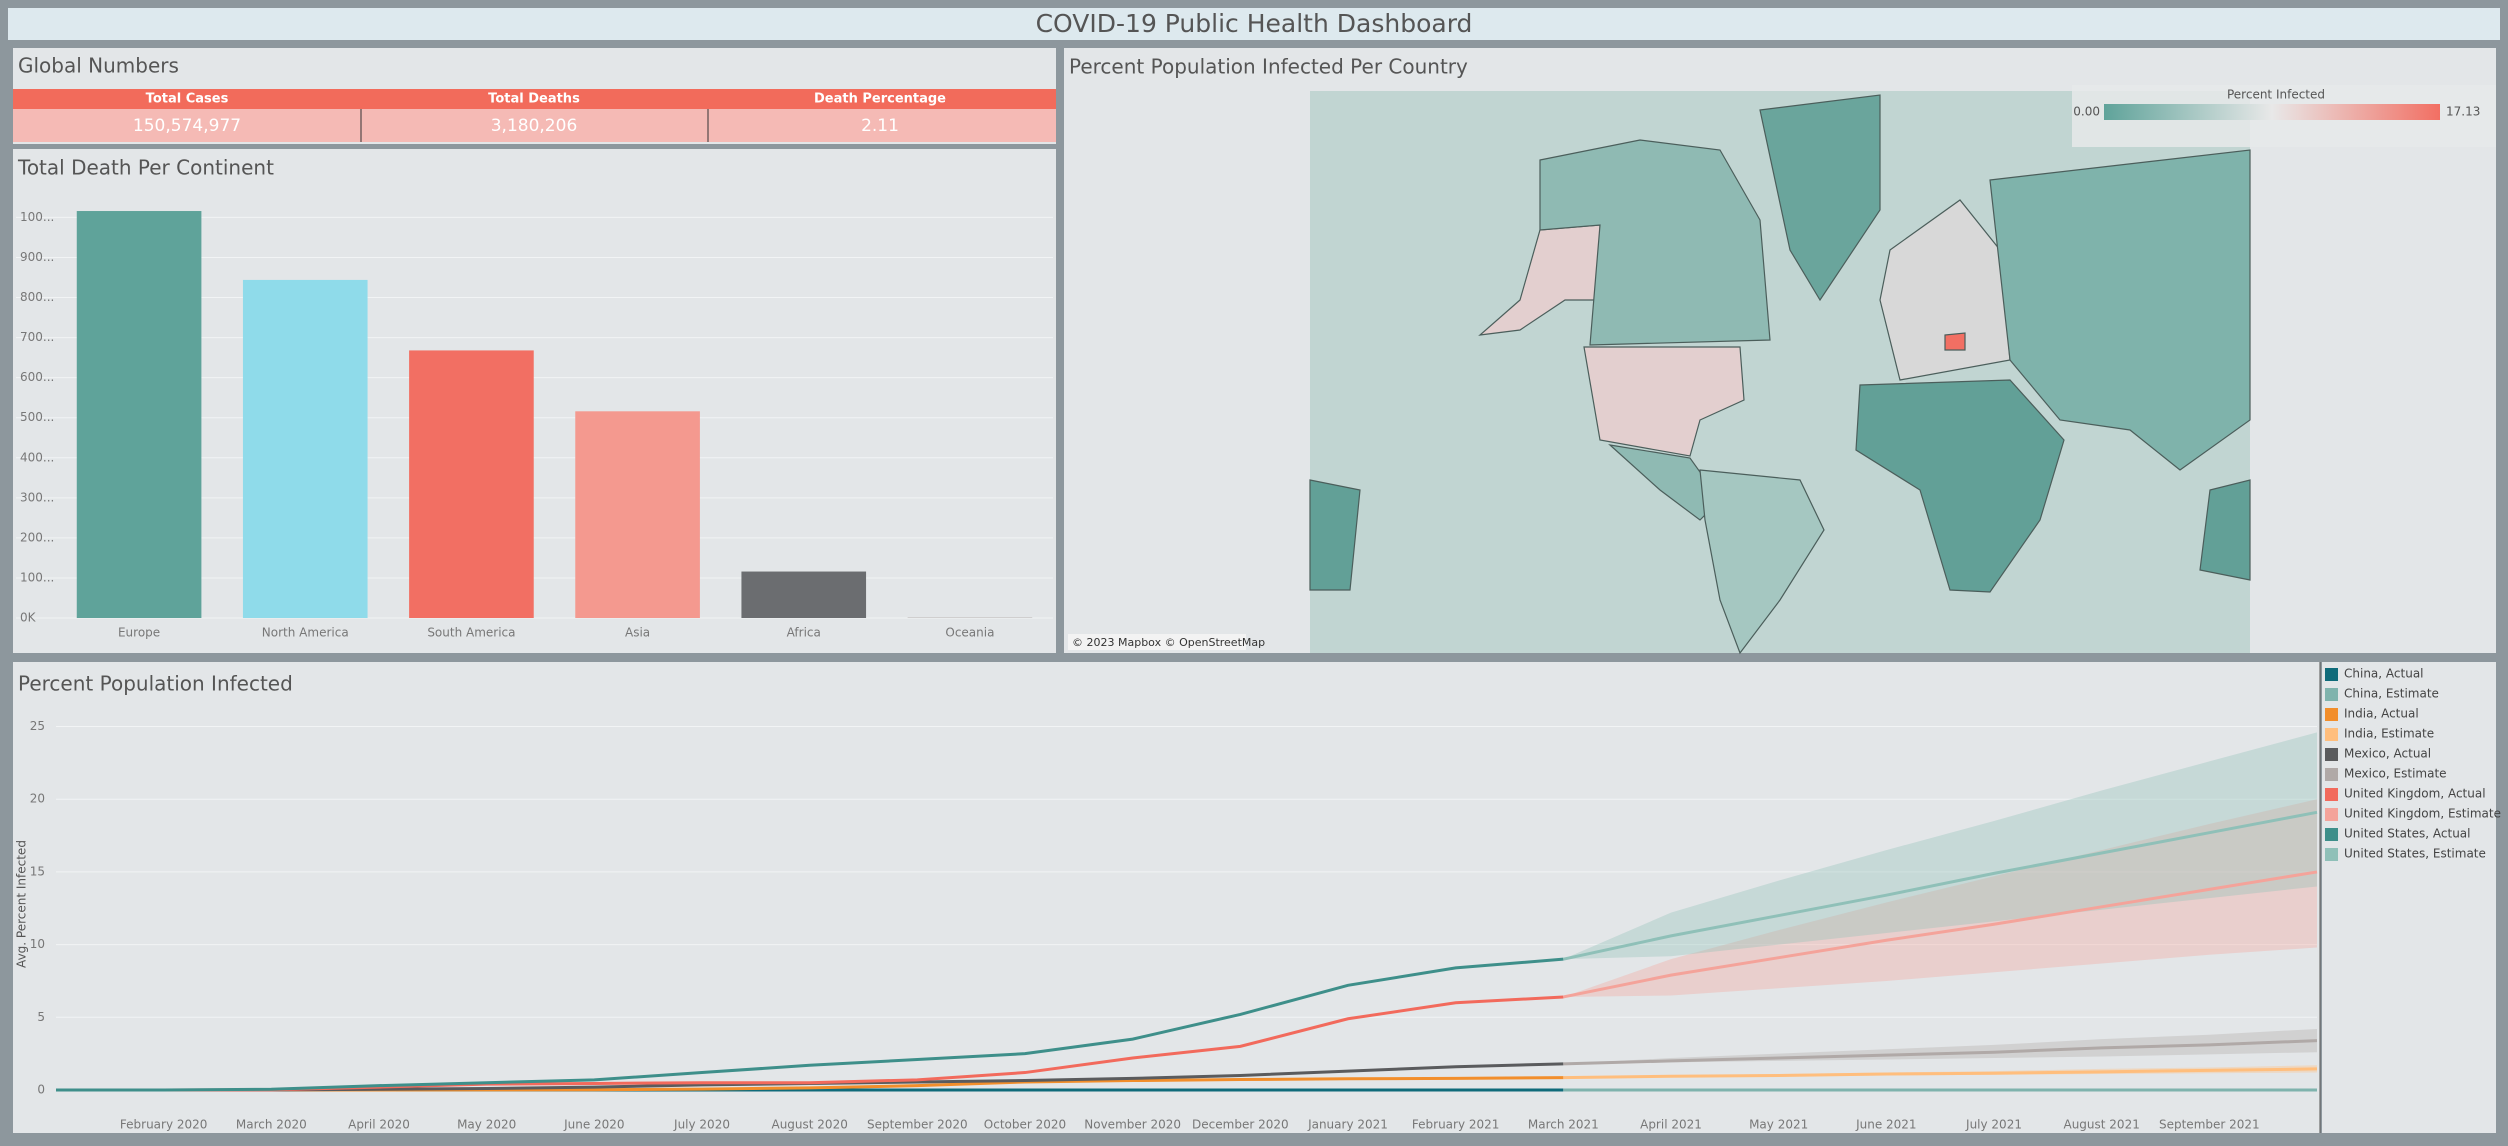  What do you see at coordinates (2086, 112) in the screenshot?
I see `legend-min: 0.00` at bounding box center [2086, 112].